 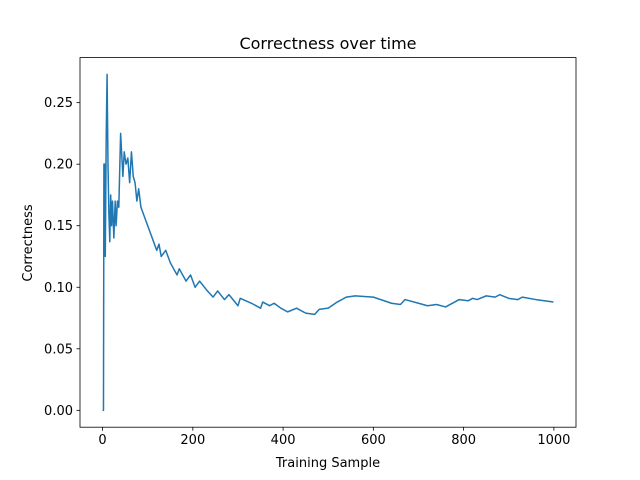 What do you see at coordinates (373, 440) in the screenshot?
I see `x-tick-label: 600` at bounding box center [373, 440].